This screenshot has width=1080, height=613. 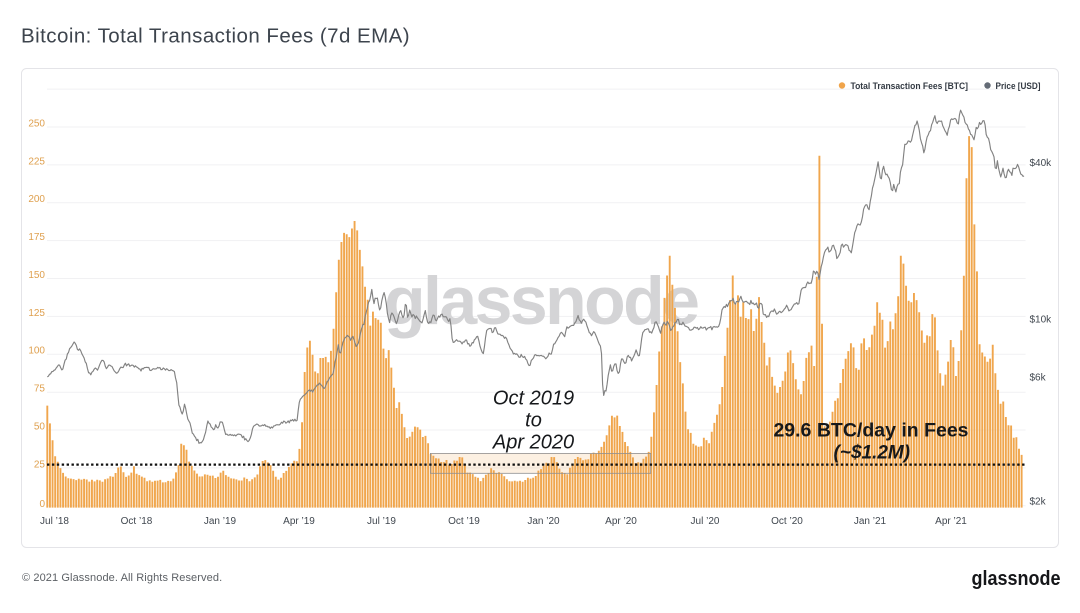 What do you see at coordinates (464, 521) in the screenshot?
I see `svg-text: Oct ’19` at bounding box center [464, 521].